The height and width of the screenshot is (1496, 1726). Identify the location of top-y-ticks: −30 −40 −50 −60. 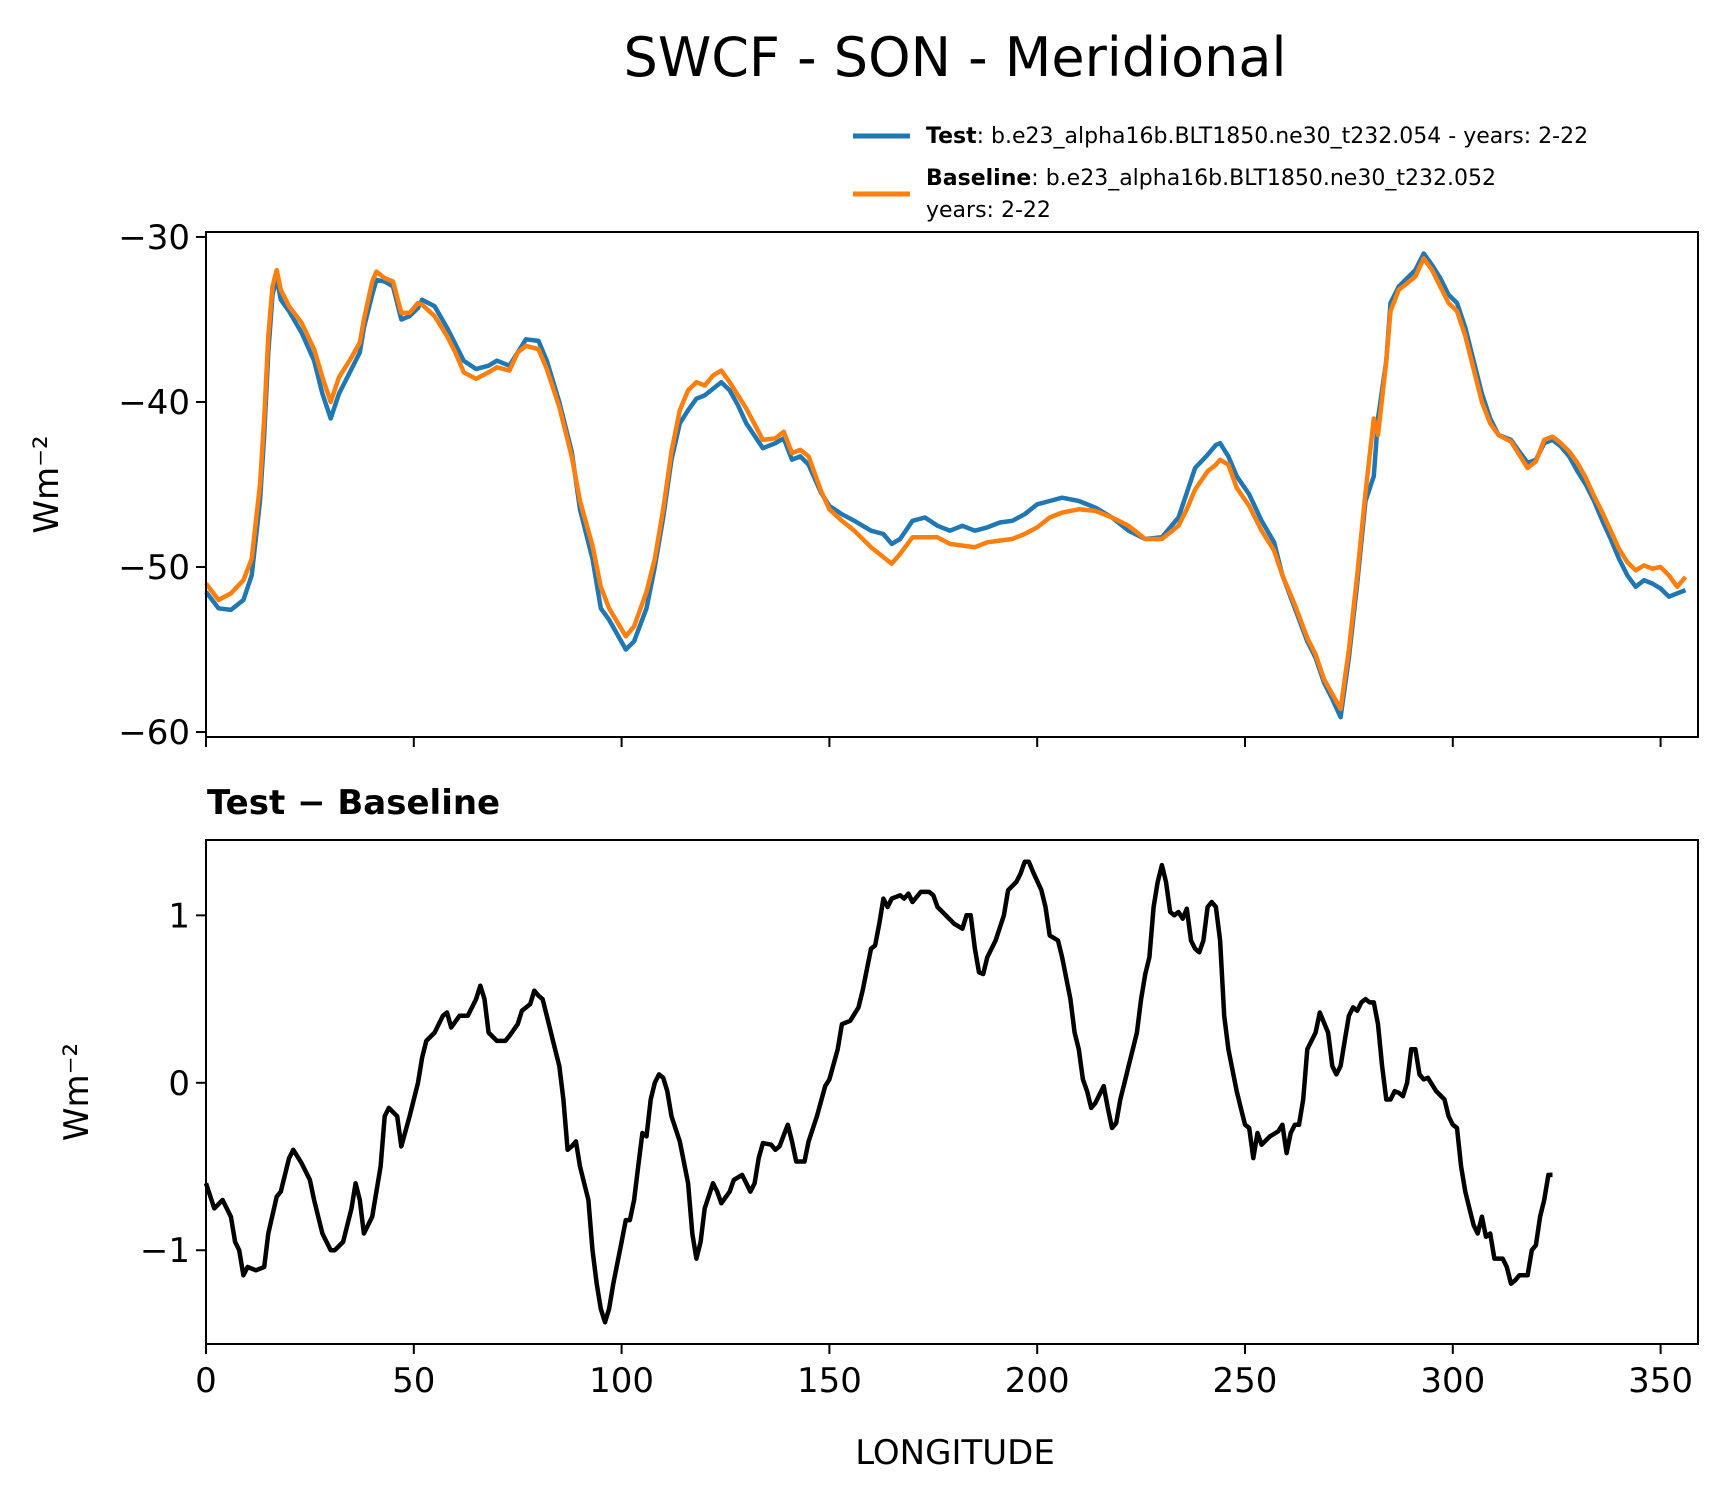
(162, 485).